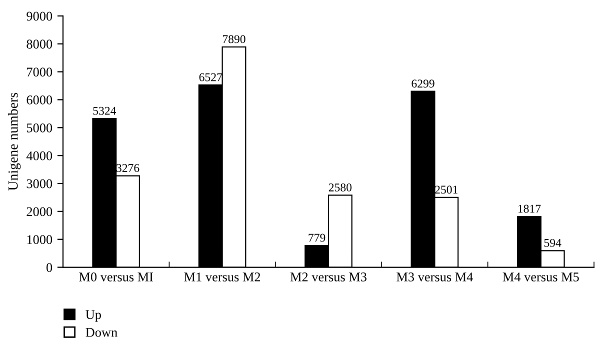 The height and width of the screenshot is (354, 600). Describe the element at coordinates (234, 39) in the screenshot. I see `data-label: 7890` at that location.